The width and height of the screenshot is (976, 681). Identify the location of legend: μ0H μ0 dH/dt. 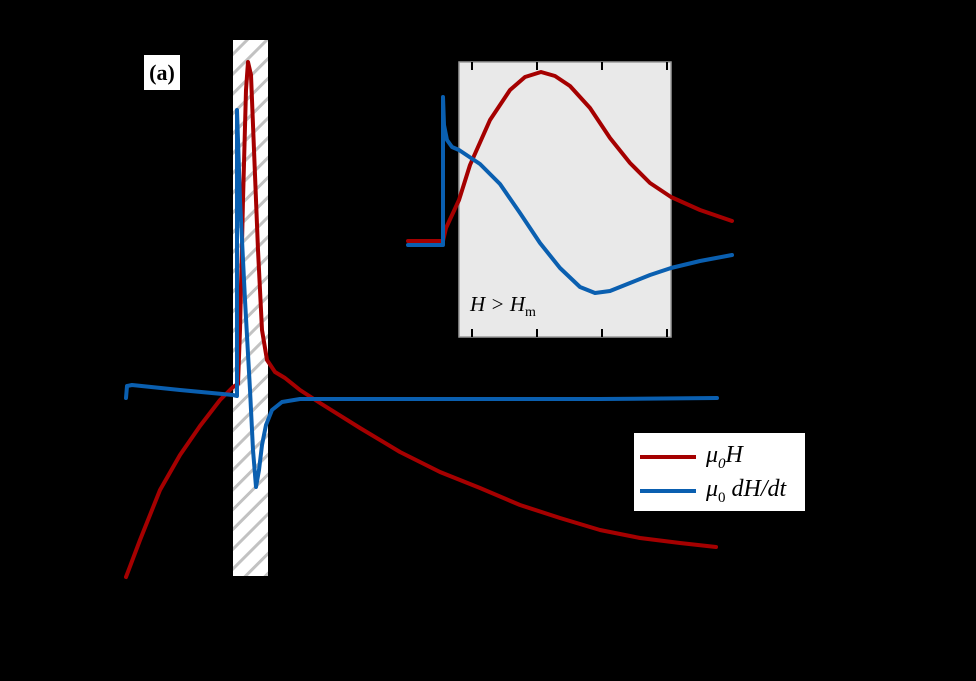
(719, 472).